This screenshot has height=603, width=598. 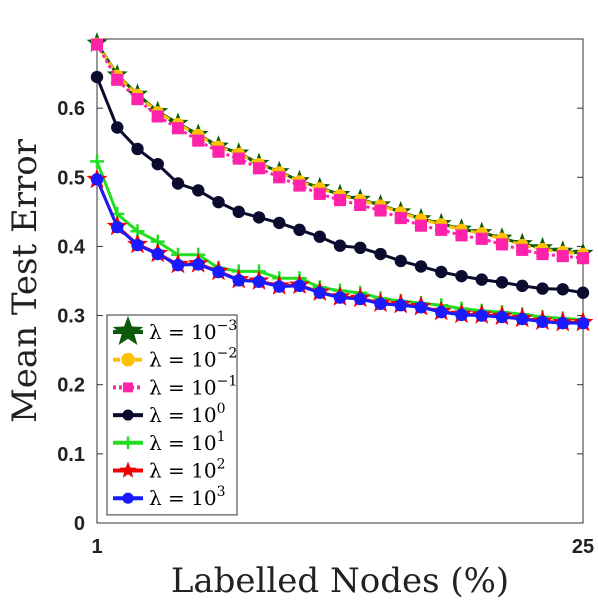 I want to click on legend-item: λ = 10−1, so click(x=175, y=386).